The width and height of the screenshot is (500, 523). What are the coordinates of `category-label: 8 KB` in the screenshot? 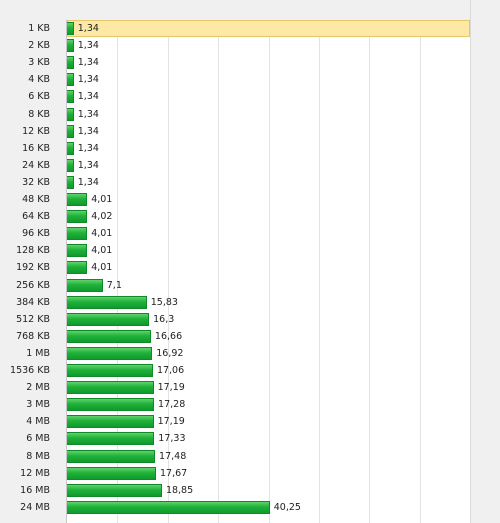 It's located at (39, 114).